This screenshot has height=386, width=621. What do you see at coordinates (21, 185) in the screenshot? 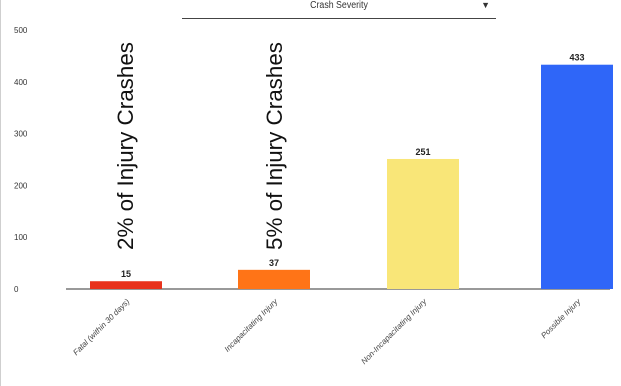
I see `y-tick-label: 200` at bounding box center [21, 185].